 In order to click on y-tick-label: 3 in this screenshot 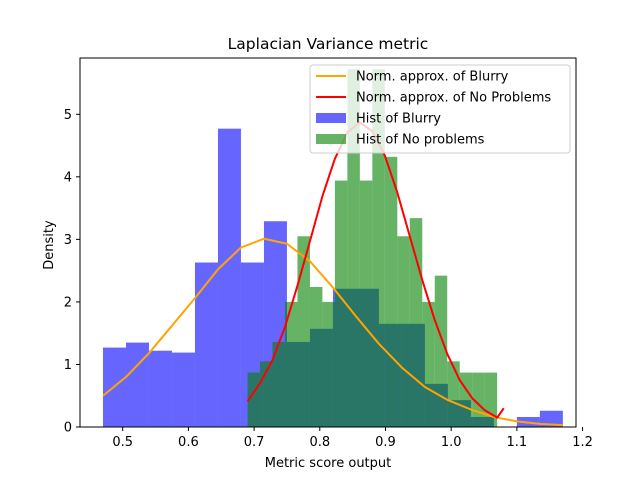, I will do `click(68, 240)`.